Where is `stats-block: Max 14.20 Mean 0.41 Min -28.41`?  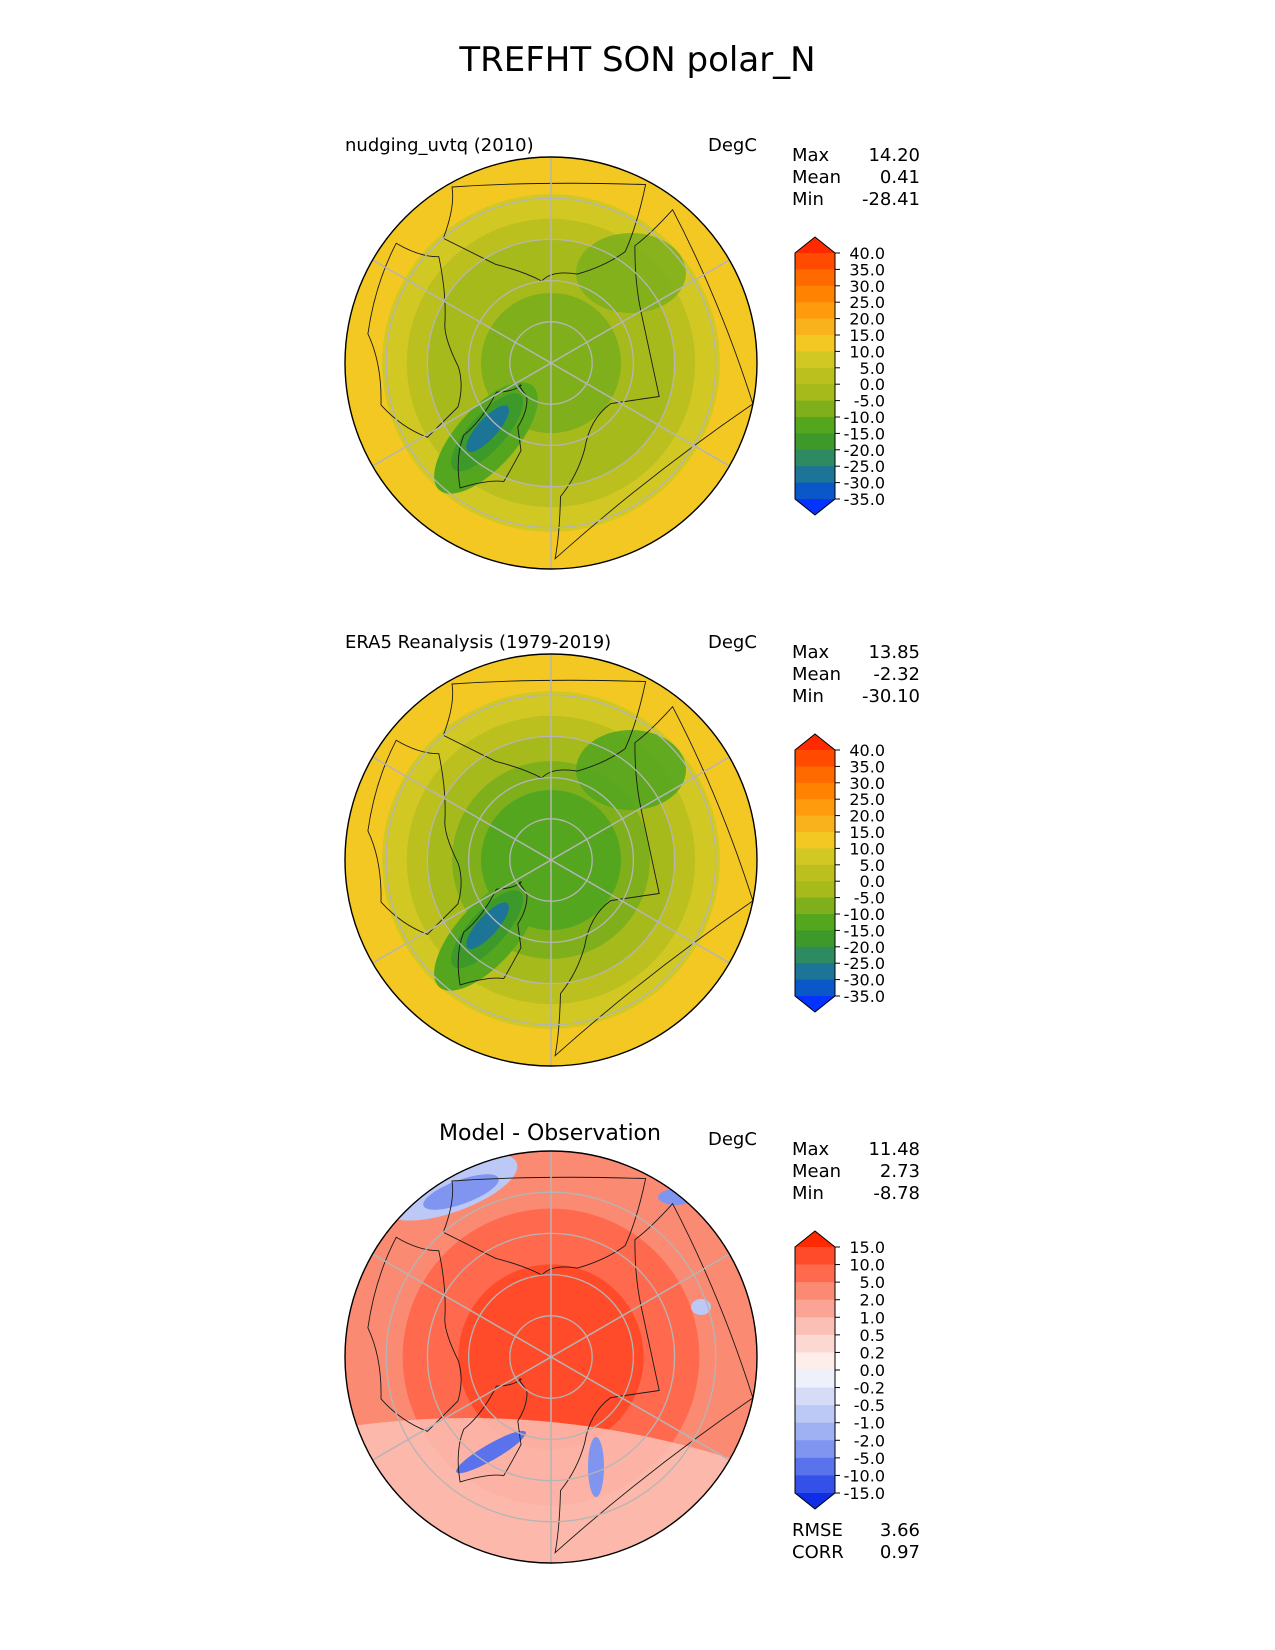 stats-block: Max 14.20 Mean 0.41 Min -28.41 is located at coordinates (856, 178).